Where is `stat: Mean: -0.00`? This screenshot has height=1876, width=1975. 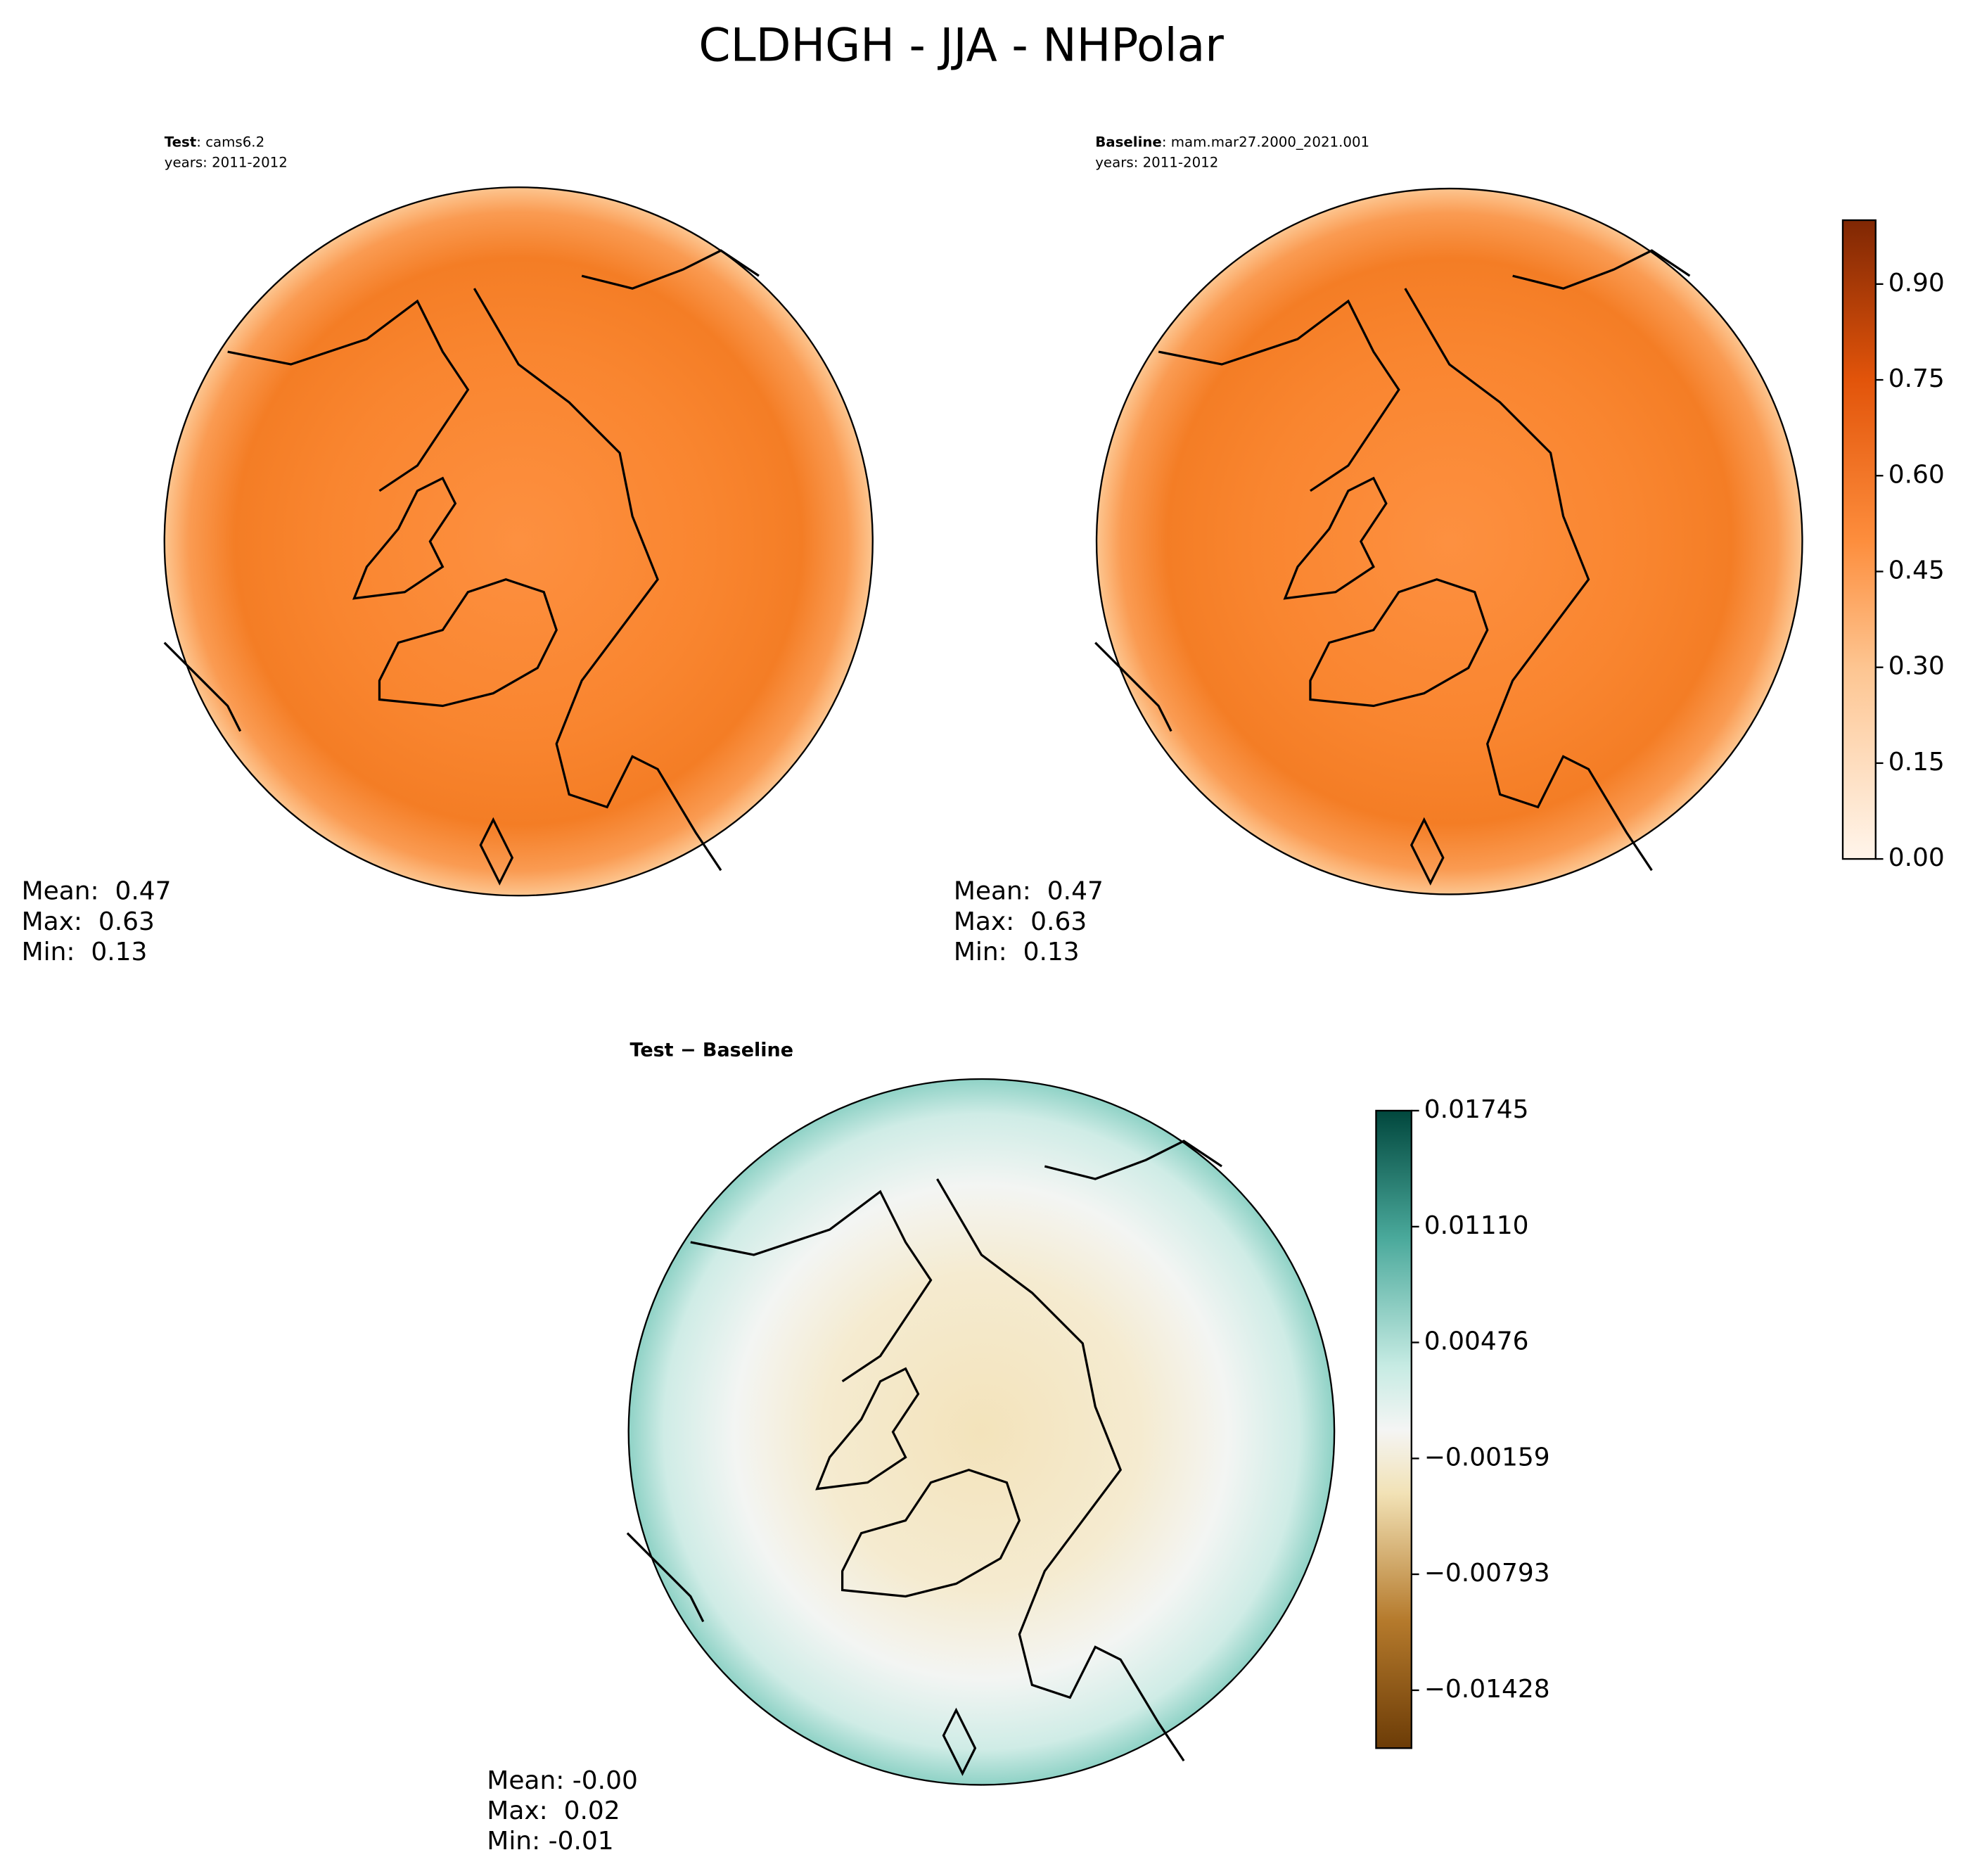 stat: Mean: -0.00 is located at coordinates (562, 1780).